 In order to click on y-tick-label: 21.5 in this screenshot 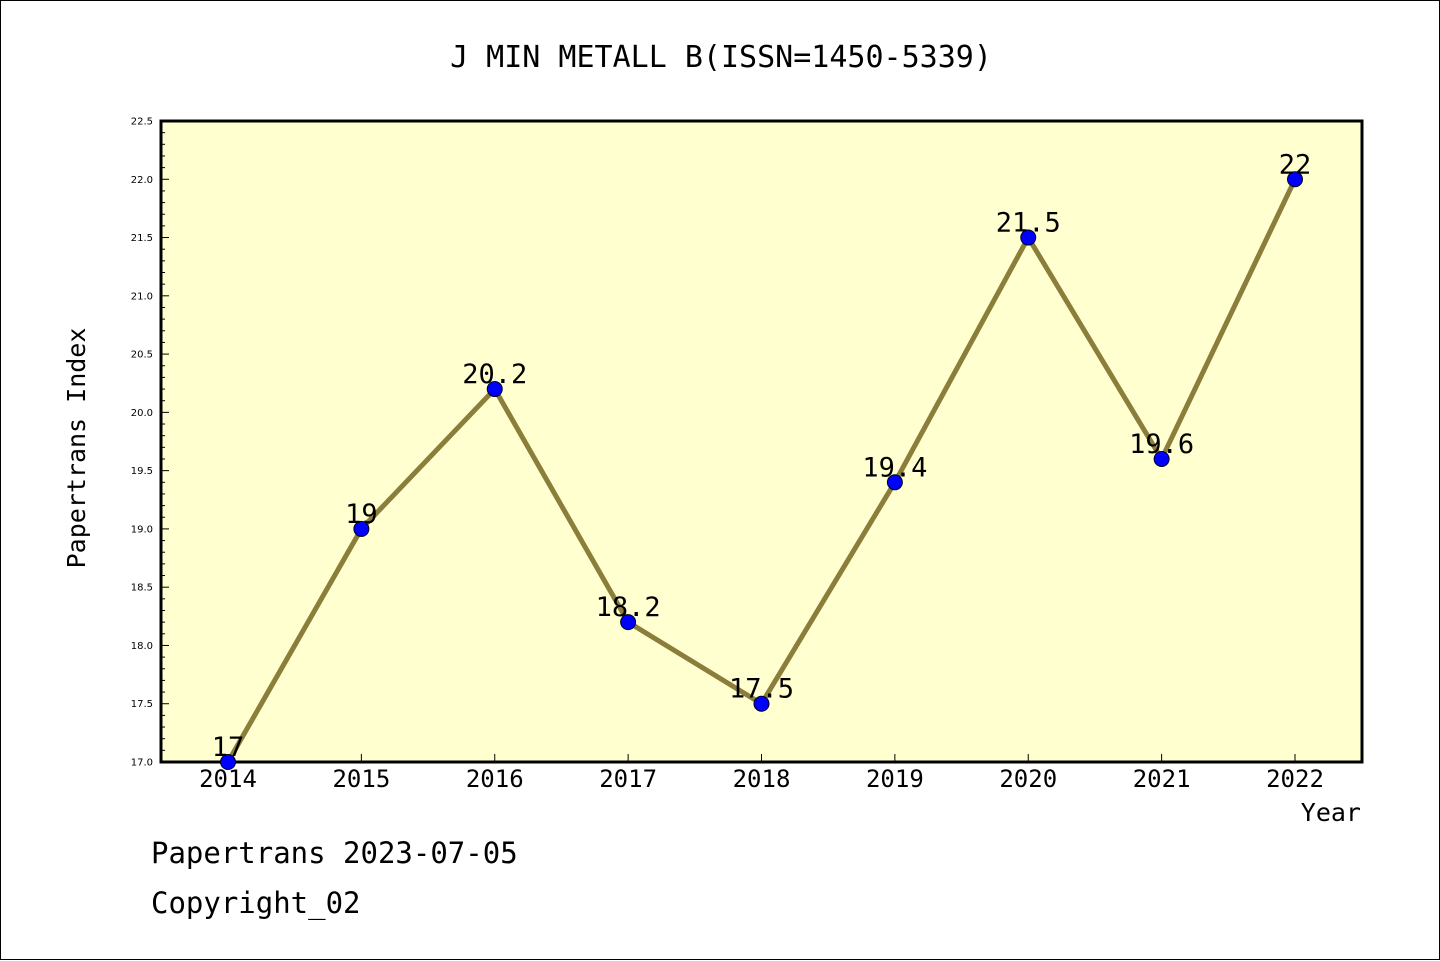, I will do `click(142, 238)`.